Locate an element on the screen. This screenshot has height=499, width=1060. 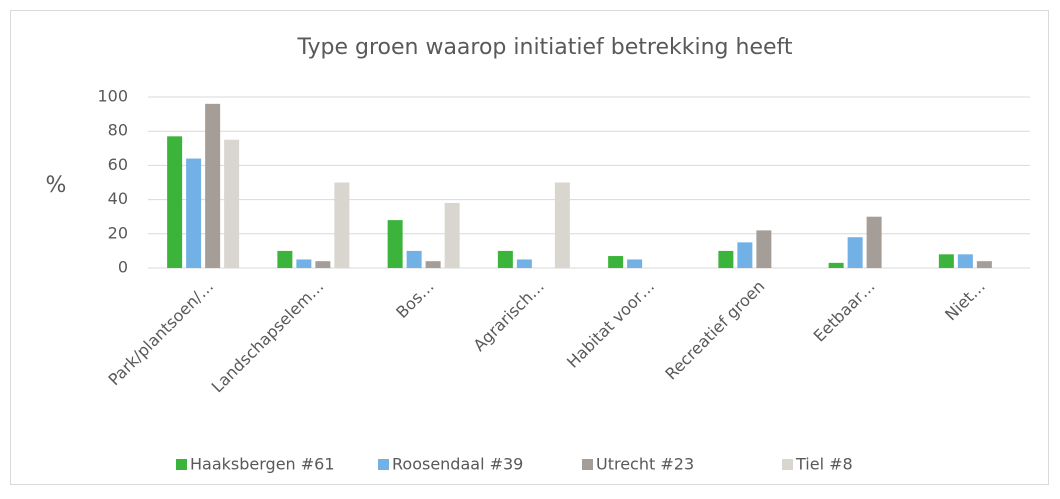
y-tick-label: 20 is located at coordinates (118, 232).